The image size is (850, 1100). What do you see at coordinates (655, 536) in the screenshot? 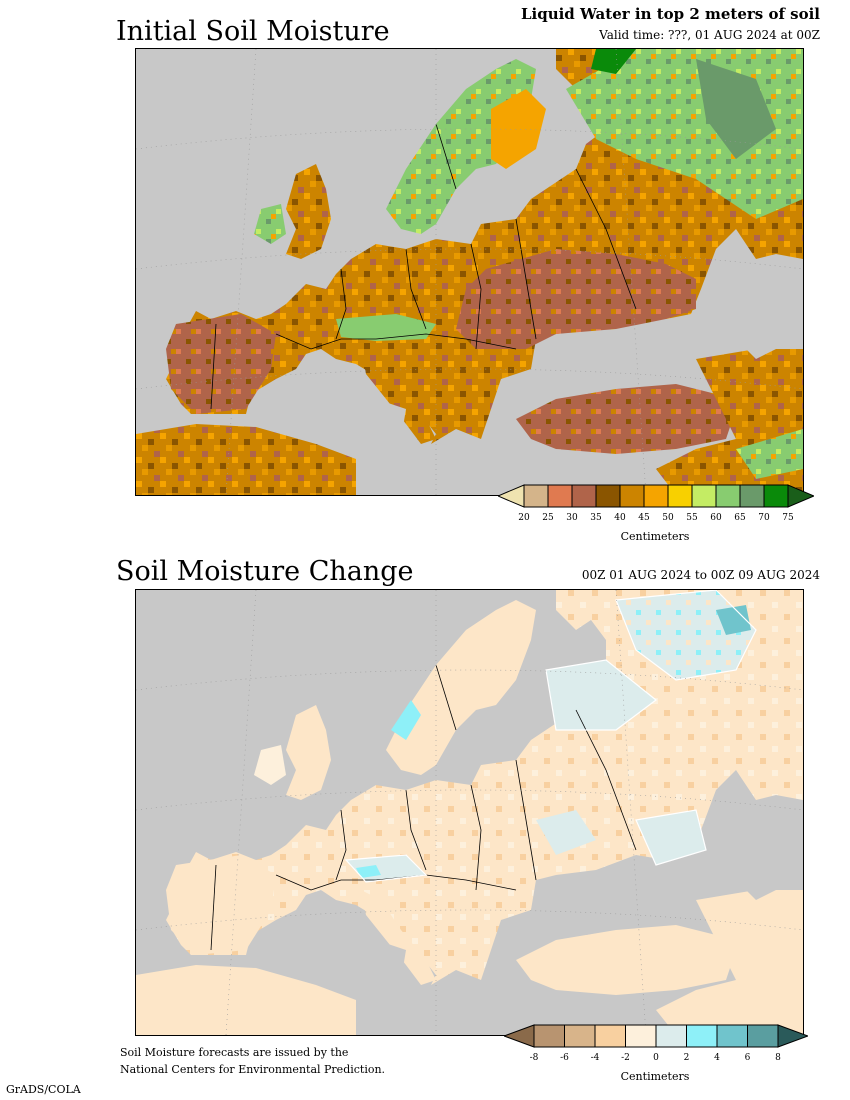
I see `panel1-colorbar-unit: Centimeters` at bounding box center [655, 536].